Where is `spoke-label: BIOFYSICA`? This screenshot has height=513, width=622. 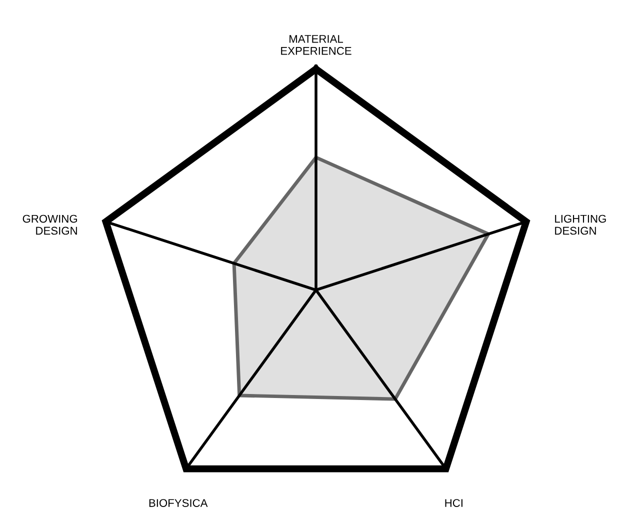
spoke-label: BIOFYSICA is located at coordinates (178, 503).